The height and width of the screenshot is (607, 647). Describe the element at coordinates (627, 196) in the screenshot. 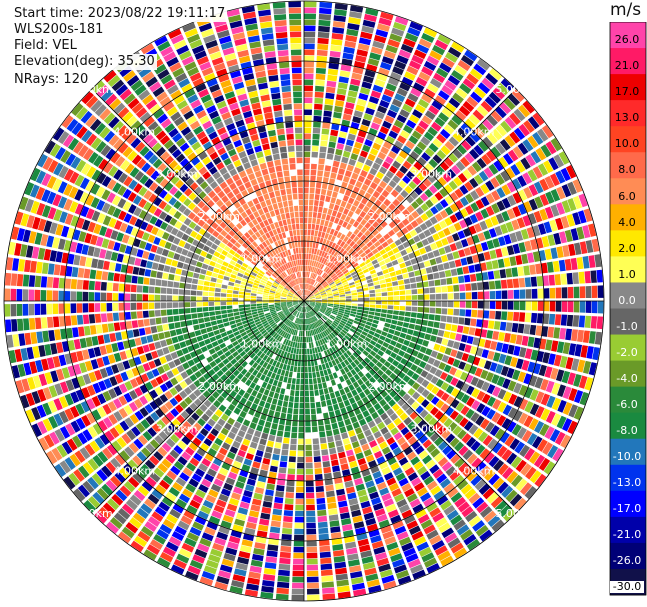

I see `colorbar-tick-label: 6.0` at that location.